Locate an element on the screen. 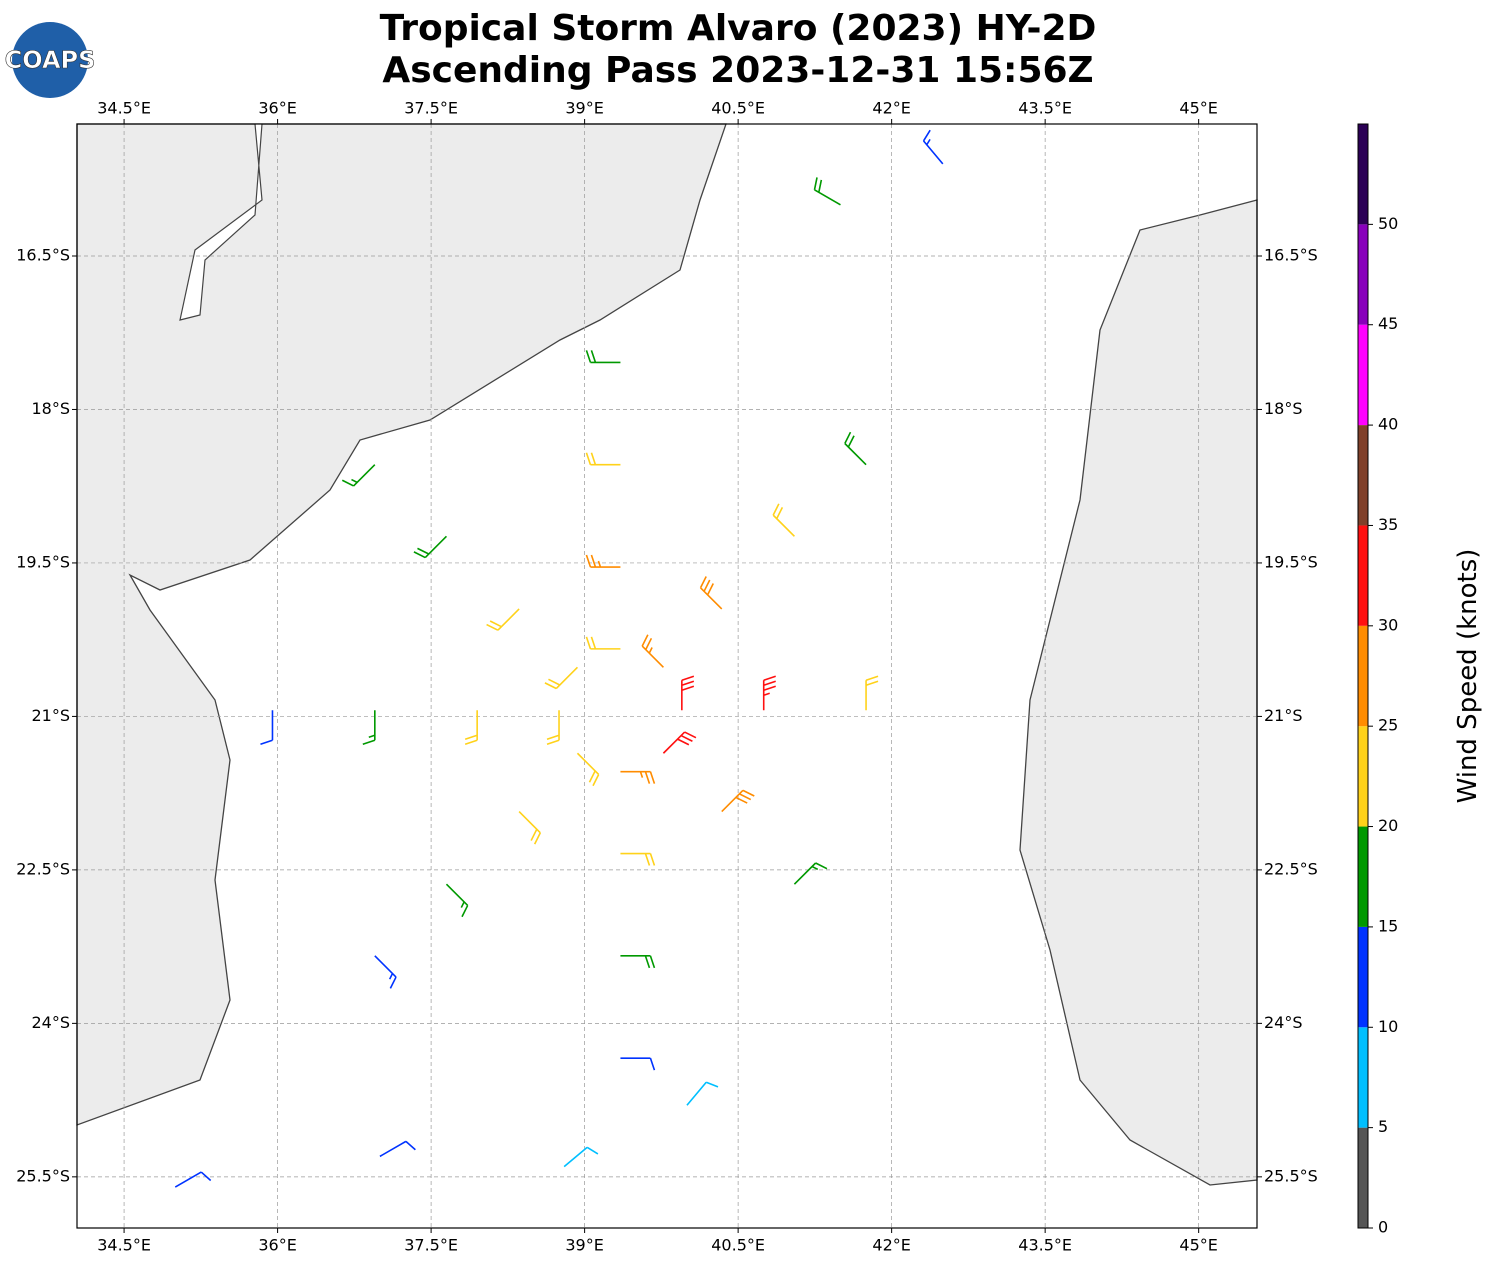  colorbar-tick-label: 50 is located at coordinates (1388, 223).